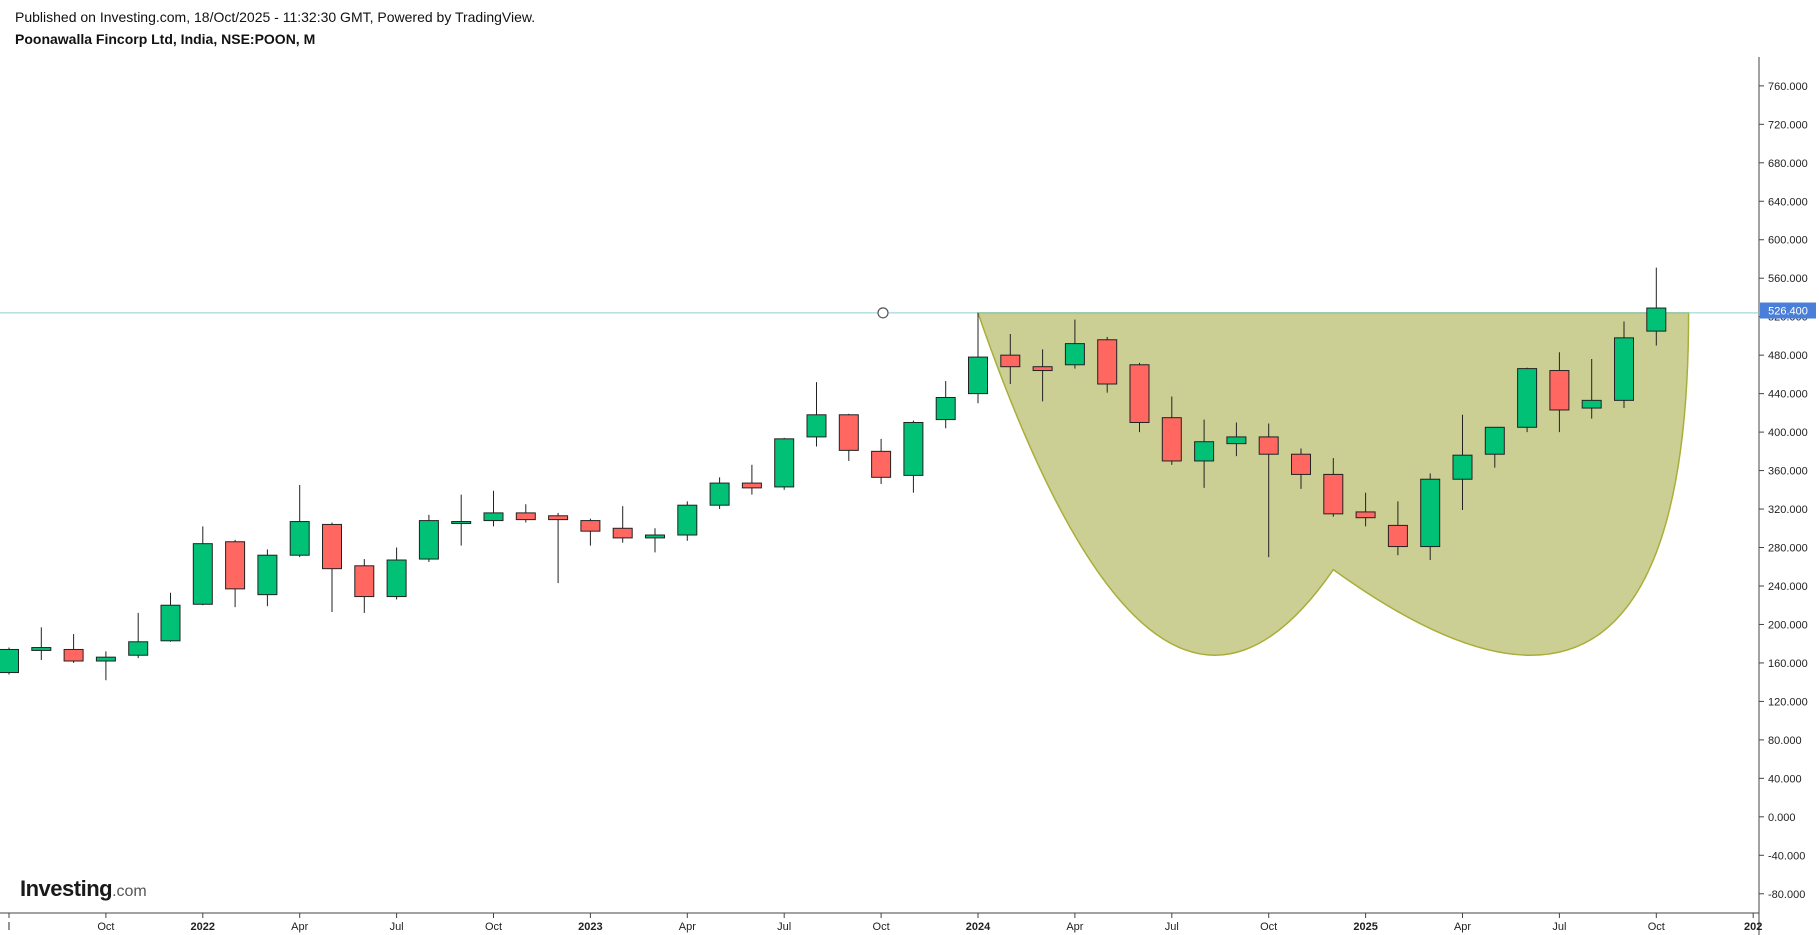 The width and height of the screenshot is (1819, 935). What do you see at coordinates (1788, 510) in the screenshot?
I see `y-tick-label: 320.000` at bounding box center [1788, 510].